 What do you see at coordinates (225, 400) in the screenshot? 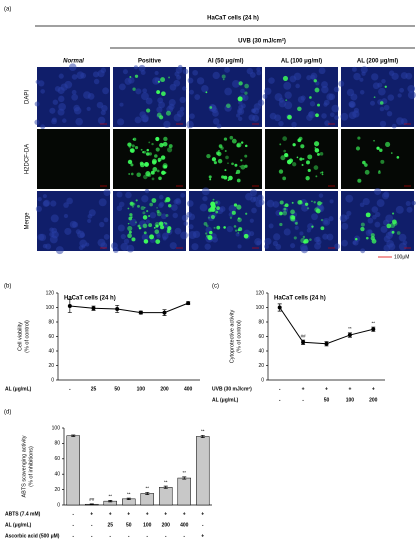
I see `row-label: AL (μg/mL)` at bounding box center [225, 400].